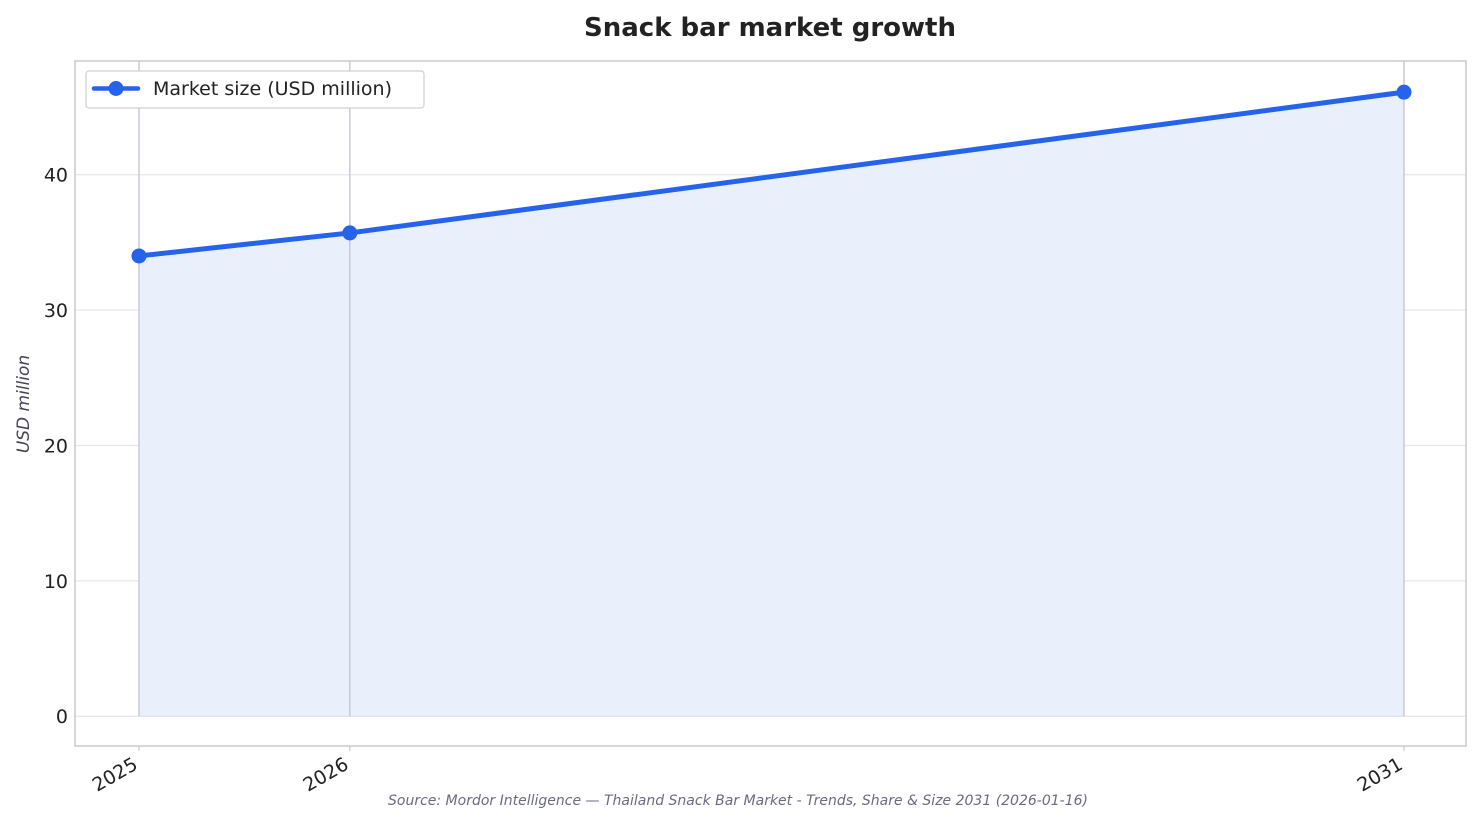 This screenshot has height=824, width=1481. I want to click on y-tick-label: 30, so click(56, 311).